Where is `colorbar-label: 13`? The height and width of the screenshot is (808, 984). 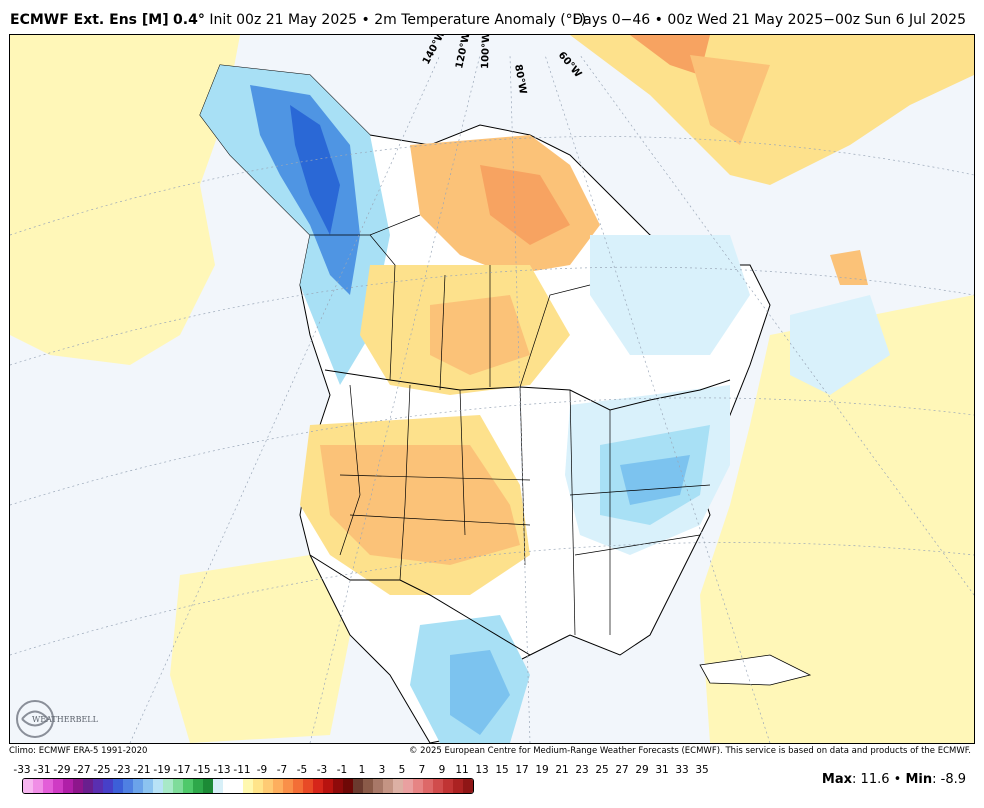 colorbar-label: 13 is located at coordinates (482, 770).